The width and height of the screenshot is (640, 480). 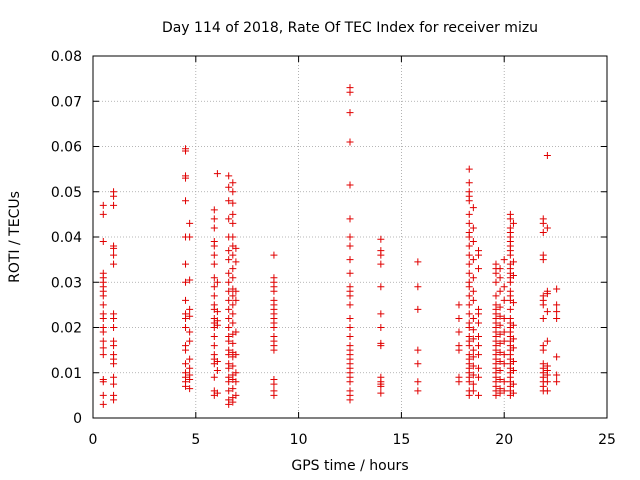 I want to click on y-tick-label: 0.02, so click(x=66, y=329).